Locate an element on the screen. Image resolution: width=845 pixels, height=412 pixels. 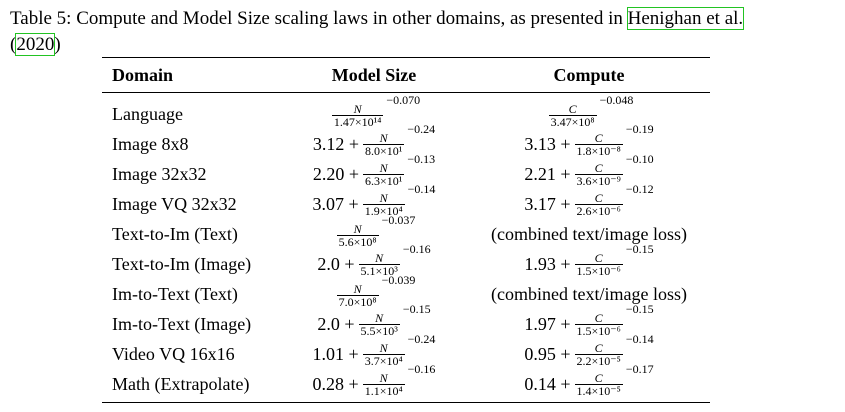
fraction-denominator: 3.6×10⁻⁹ is located at coordinates (598, 180).